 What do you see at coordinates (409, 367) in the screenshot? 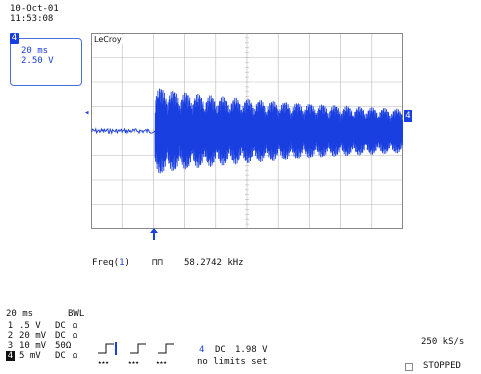
I see `stop-indicator-box` at bounding box center [409, 367].